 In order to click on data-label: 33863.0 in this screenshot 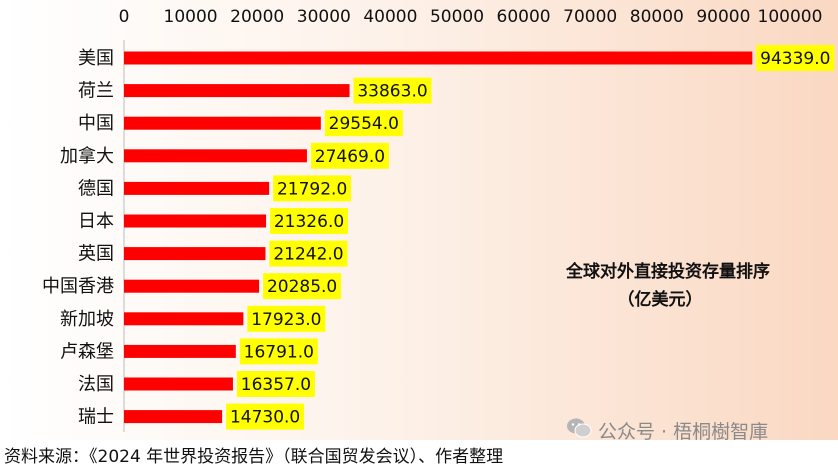, I will do `click(392, 92)`.